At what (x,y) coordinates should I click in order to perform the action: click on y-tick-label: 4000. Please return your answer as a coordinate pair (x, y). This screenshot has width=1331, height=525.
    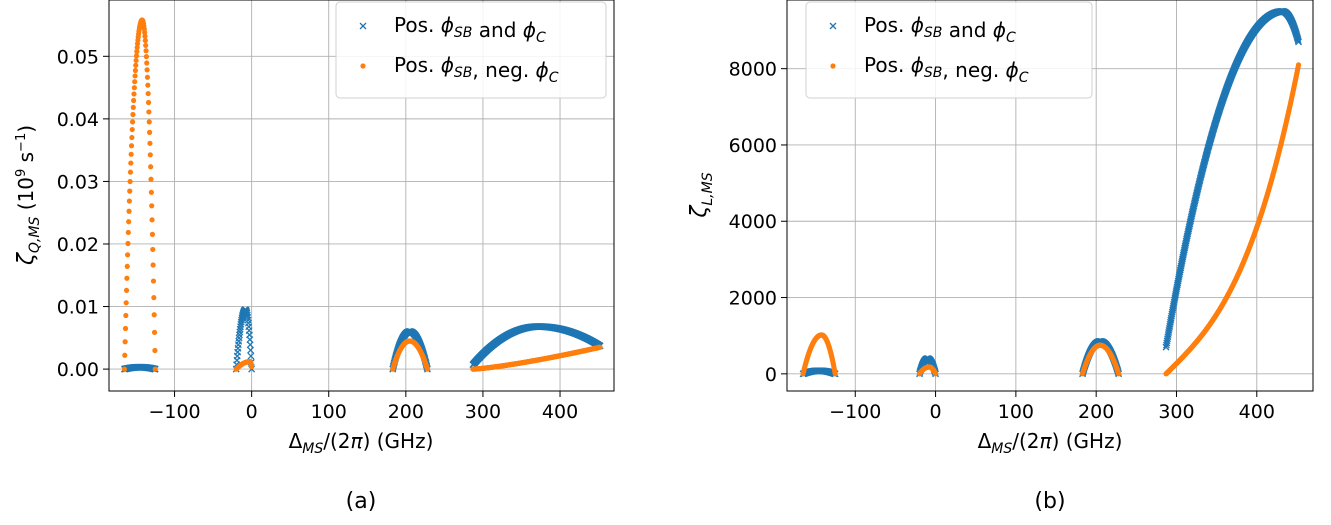
    Looking at the image, I should click on (753, 222).